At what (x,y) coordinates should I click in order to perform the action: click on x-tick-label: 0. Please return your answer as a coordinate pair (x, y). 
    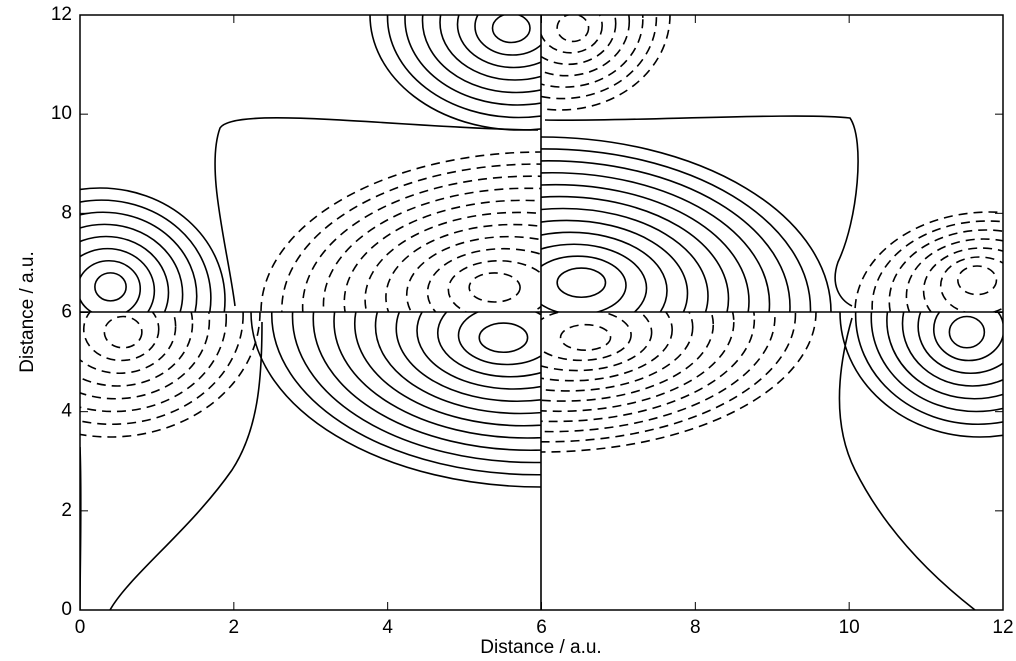
    Looking at the image, I should click on (80, 627).